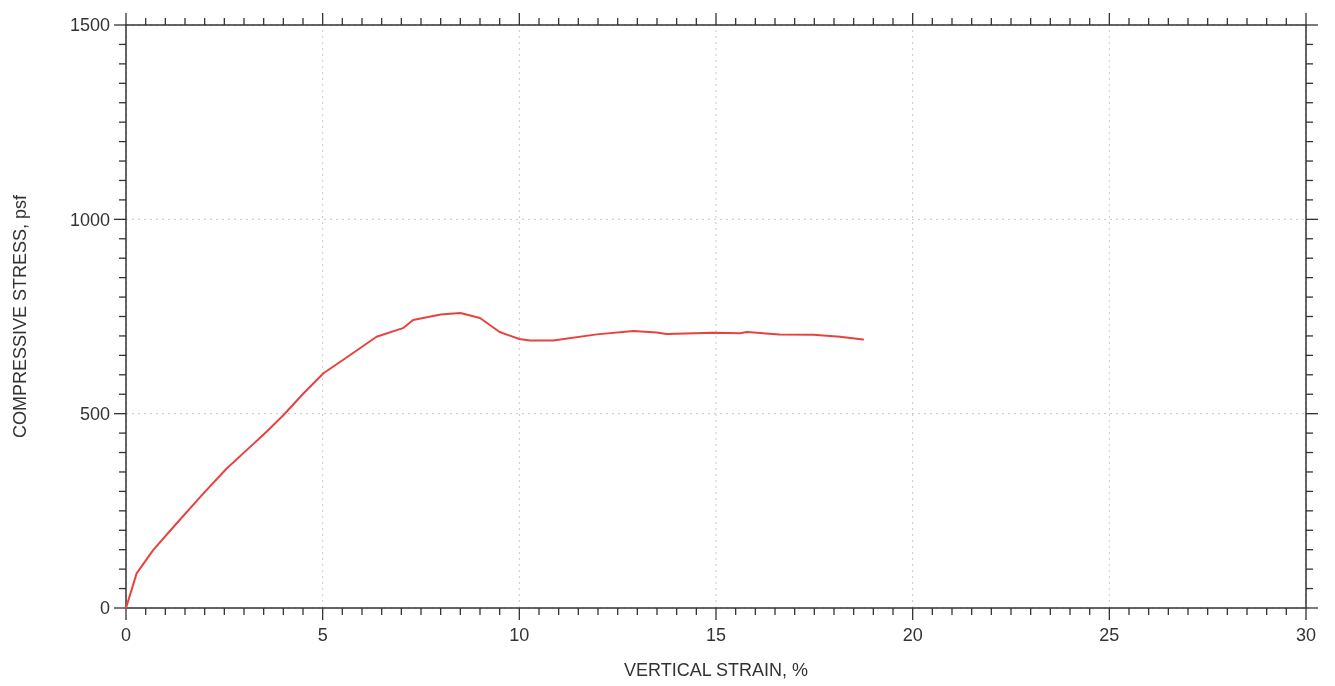 Image resolution: width=1335 pixels, height=686 pixels. What do you see at coordinates (1306, 635) in the screenshot?
I see `x-tick-label: 30` at bounding box center [1306, 635].